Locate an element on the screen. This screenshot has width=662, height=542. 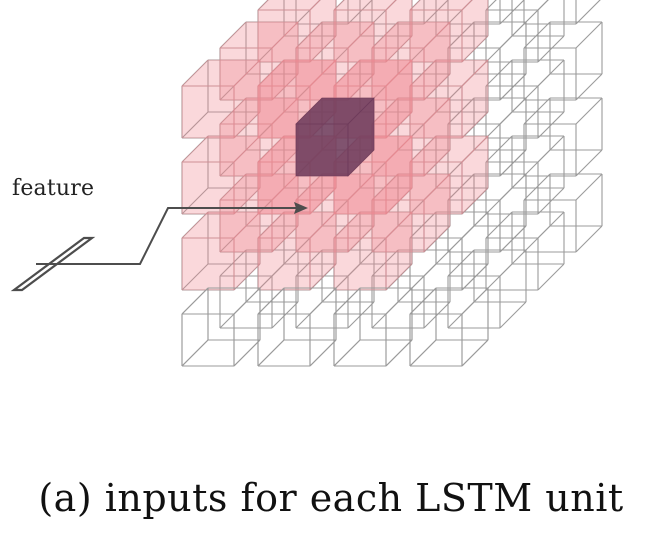
center-lstm-unit-cube is located at coordinates (335, 137).